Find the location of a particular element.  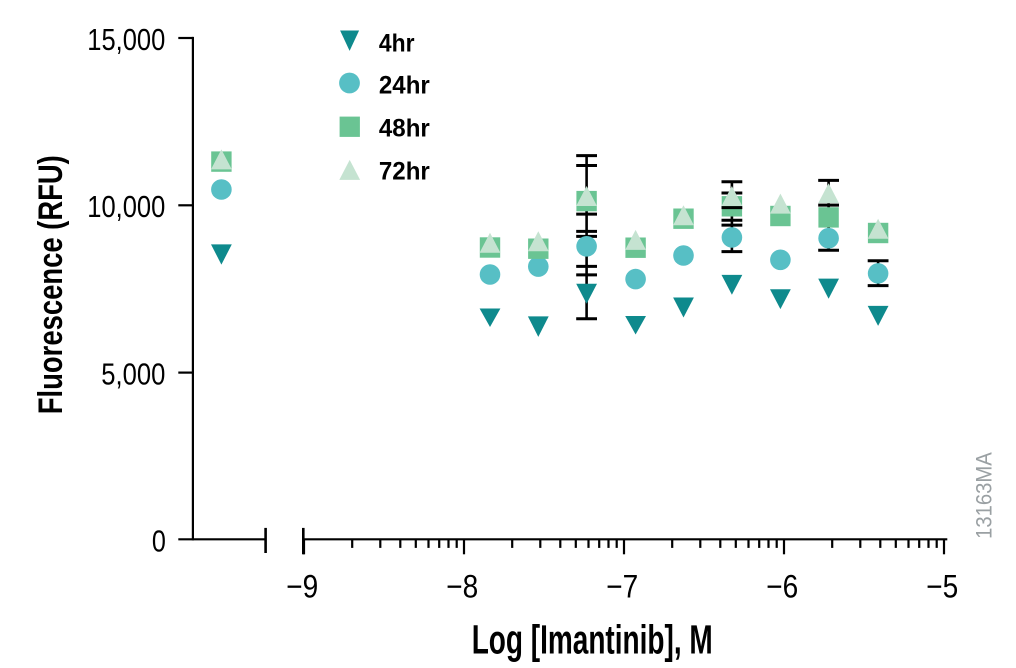

svg-text: 24hr is located at coordinates (404, 86).